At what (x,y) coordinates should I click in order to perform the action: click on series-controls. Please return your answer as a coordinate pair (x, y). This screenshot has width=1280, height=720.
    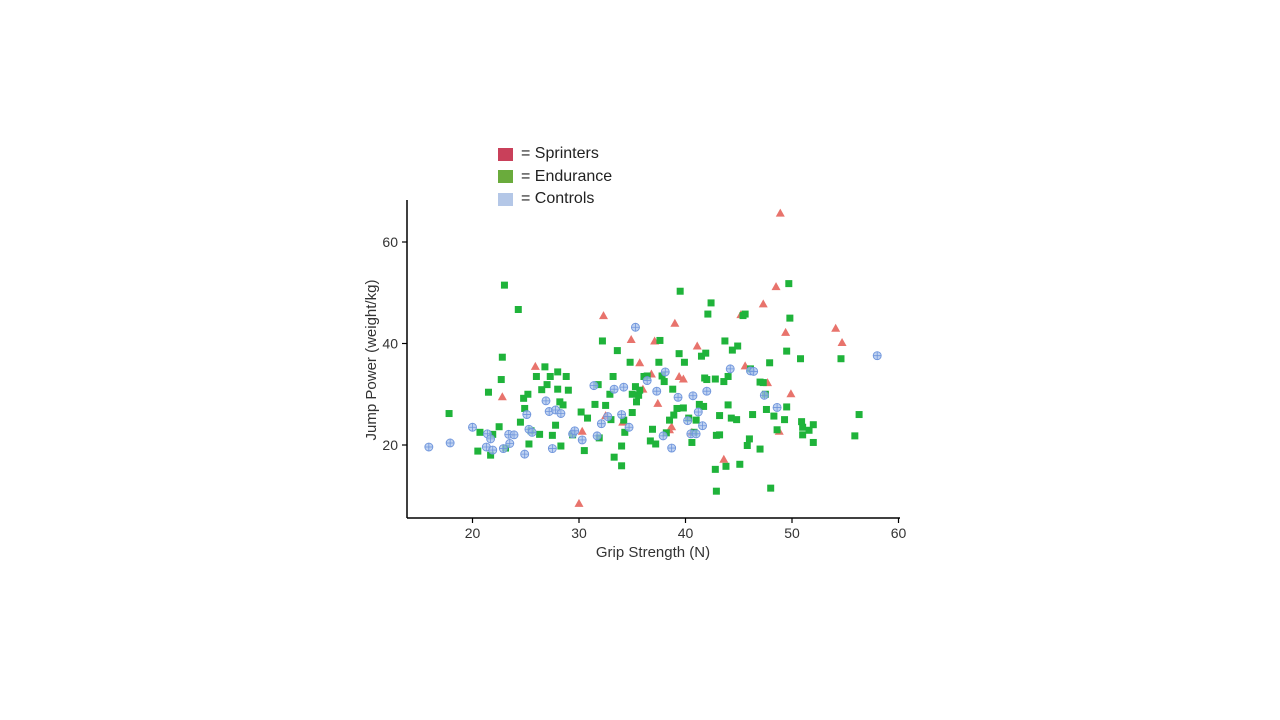
    Looking at the image, I should click on (653, 390).